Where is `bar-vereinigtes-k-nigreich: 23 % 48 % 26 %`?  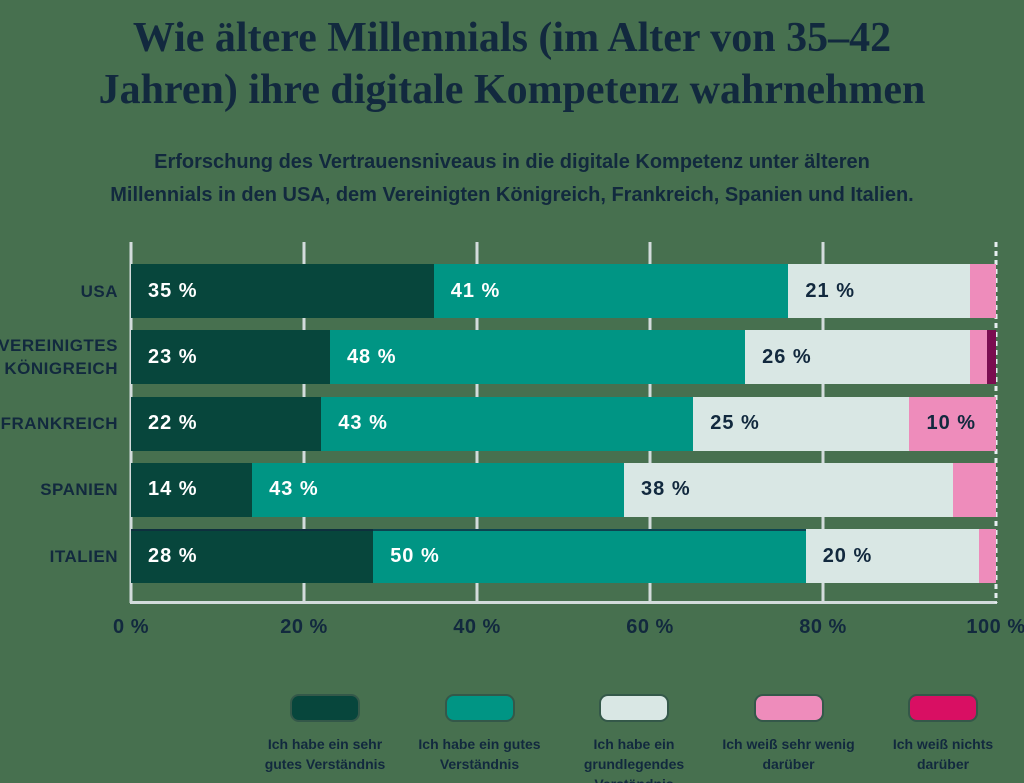
bar-vereinigtes-k-nigreich: 23 % 48 % 26 % is located at coordinates (563, 357).